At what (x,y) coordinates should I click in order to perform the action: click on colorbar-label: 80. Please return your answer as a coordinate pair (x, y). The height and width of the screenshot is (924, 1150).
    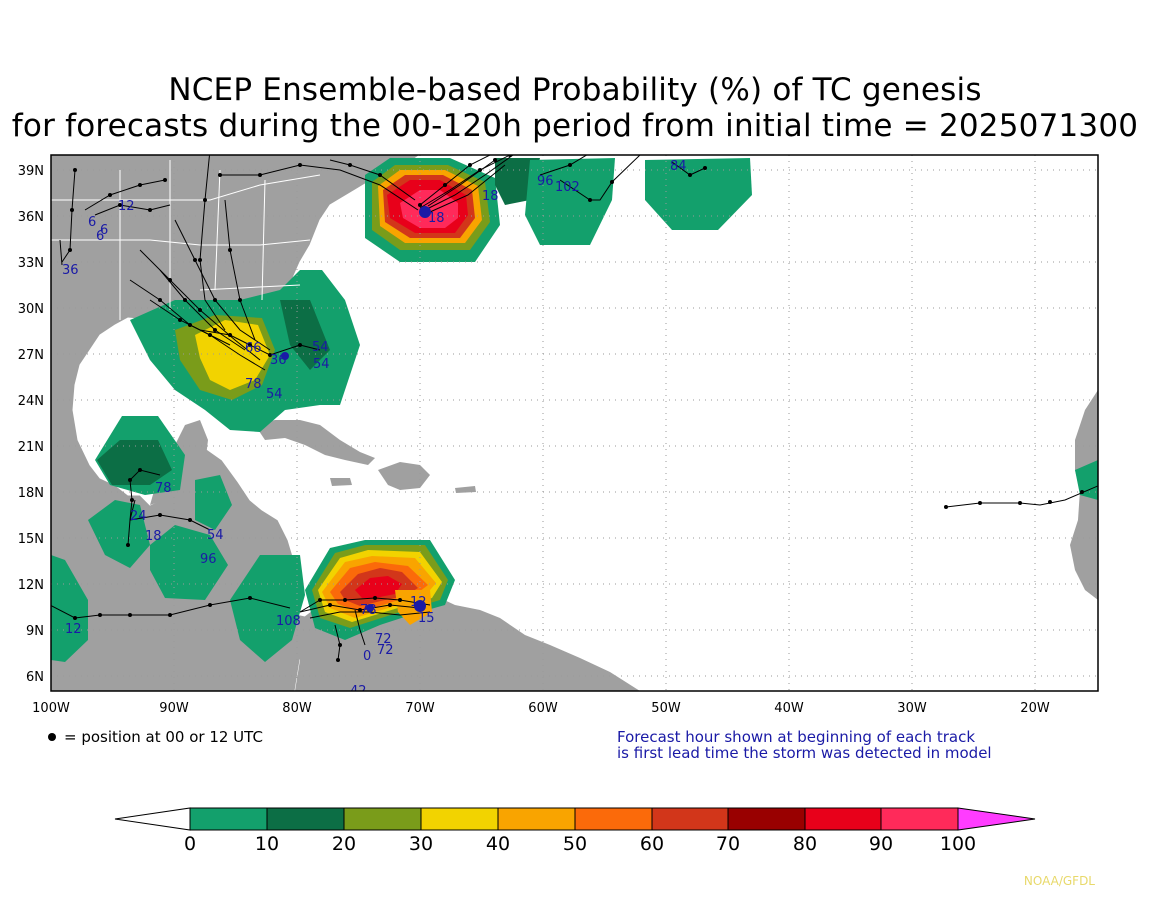
    Looking at the image, I should click on (805, 844).